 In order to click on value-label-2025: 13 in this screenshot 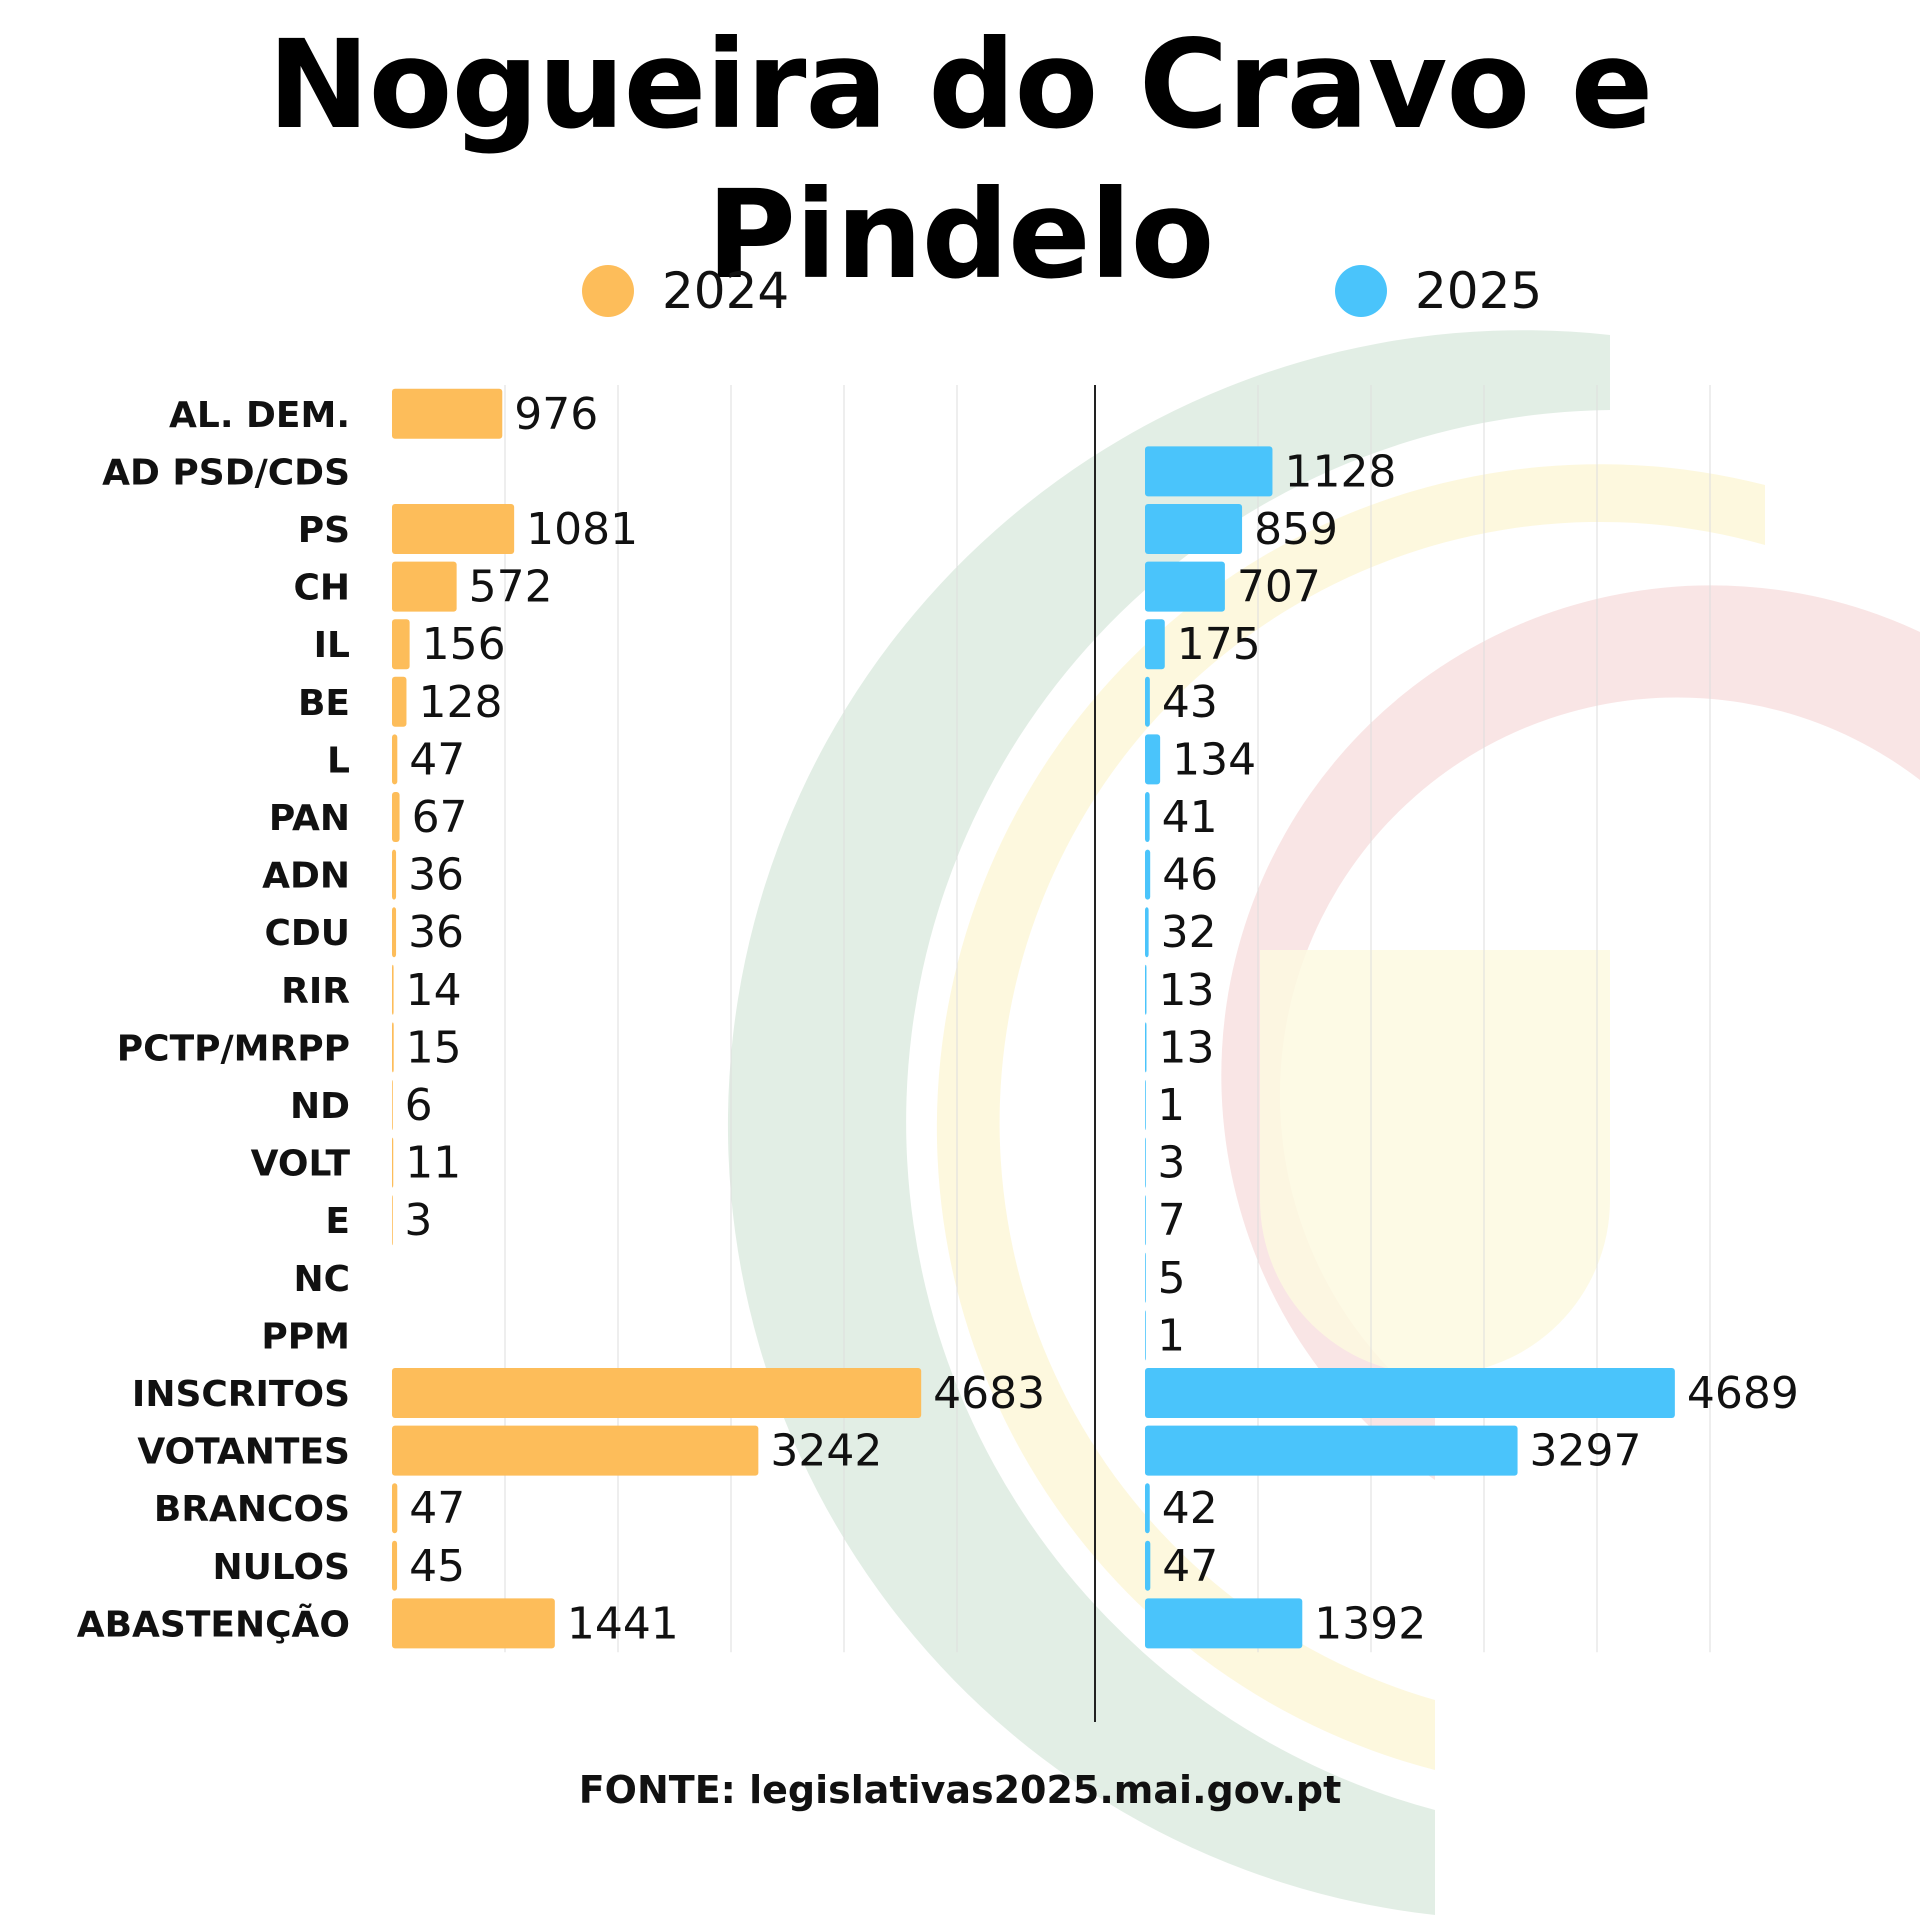, I will do `click(1186, 990)`.